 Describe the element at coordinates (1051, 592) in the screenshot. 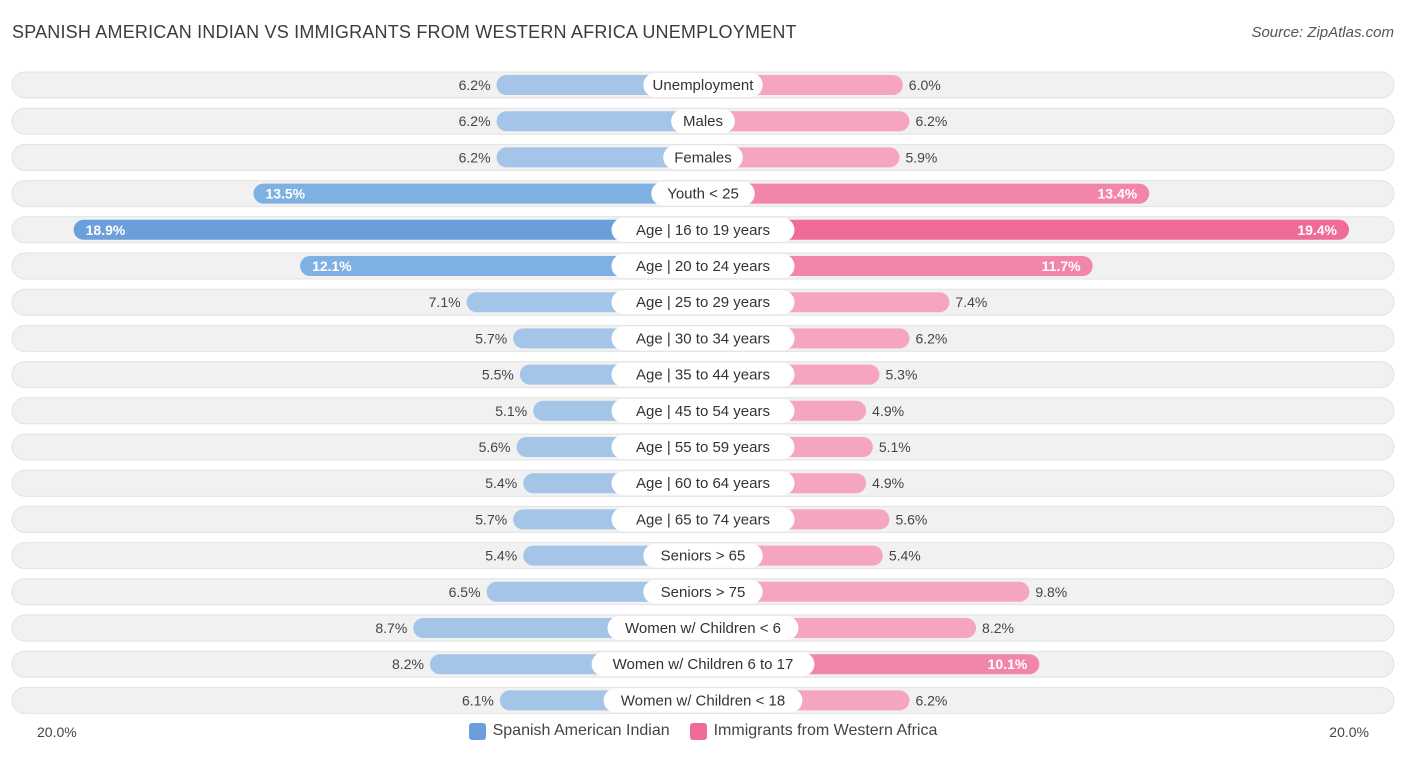

I see `value-label-right-14: 9.8%` at that location.